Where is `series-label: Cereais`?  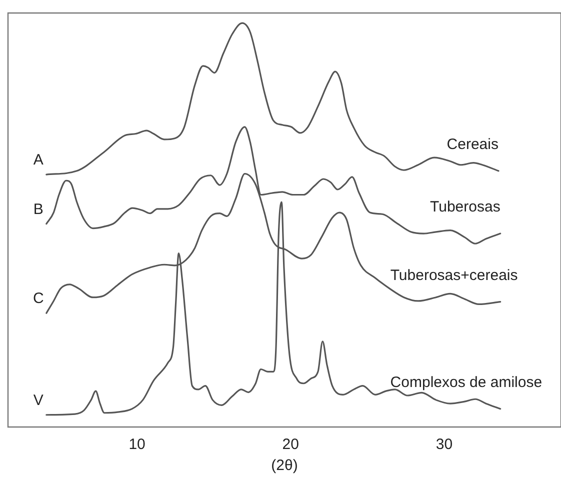 series-label: Cereais is located at coordinates (472, 145).